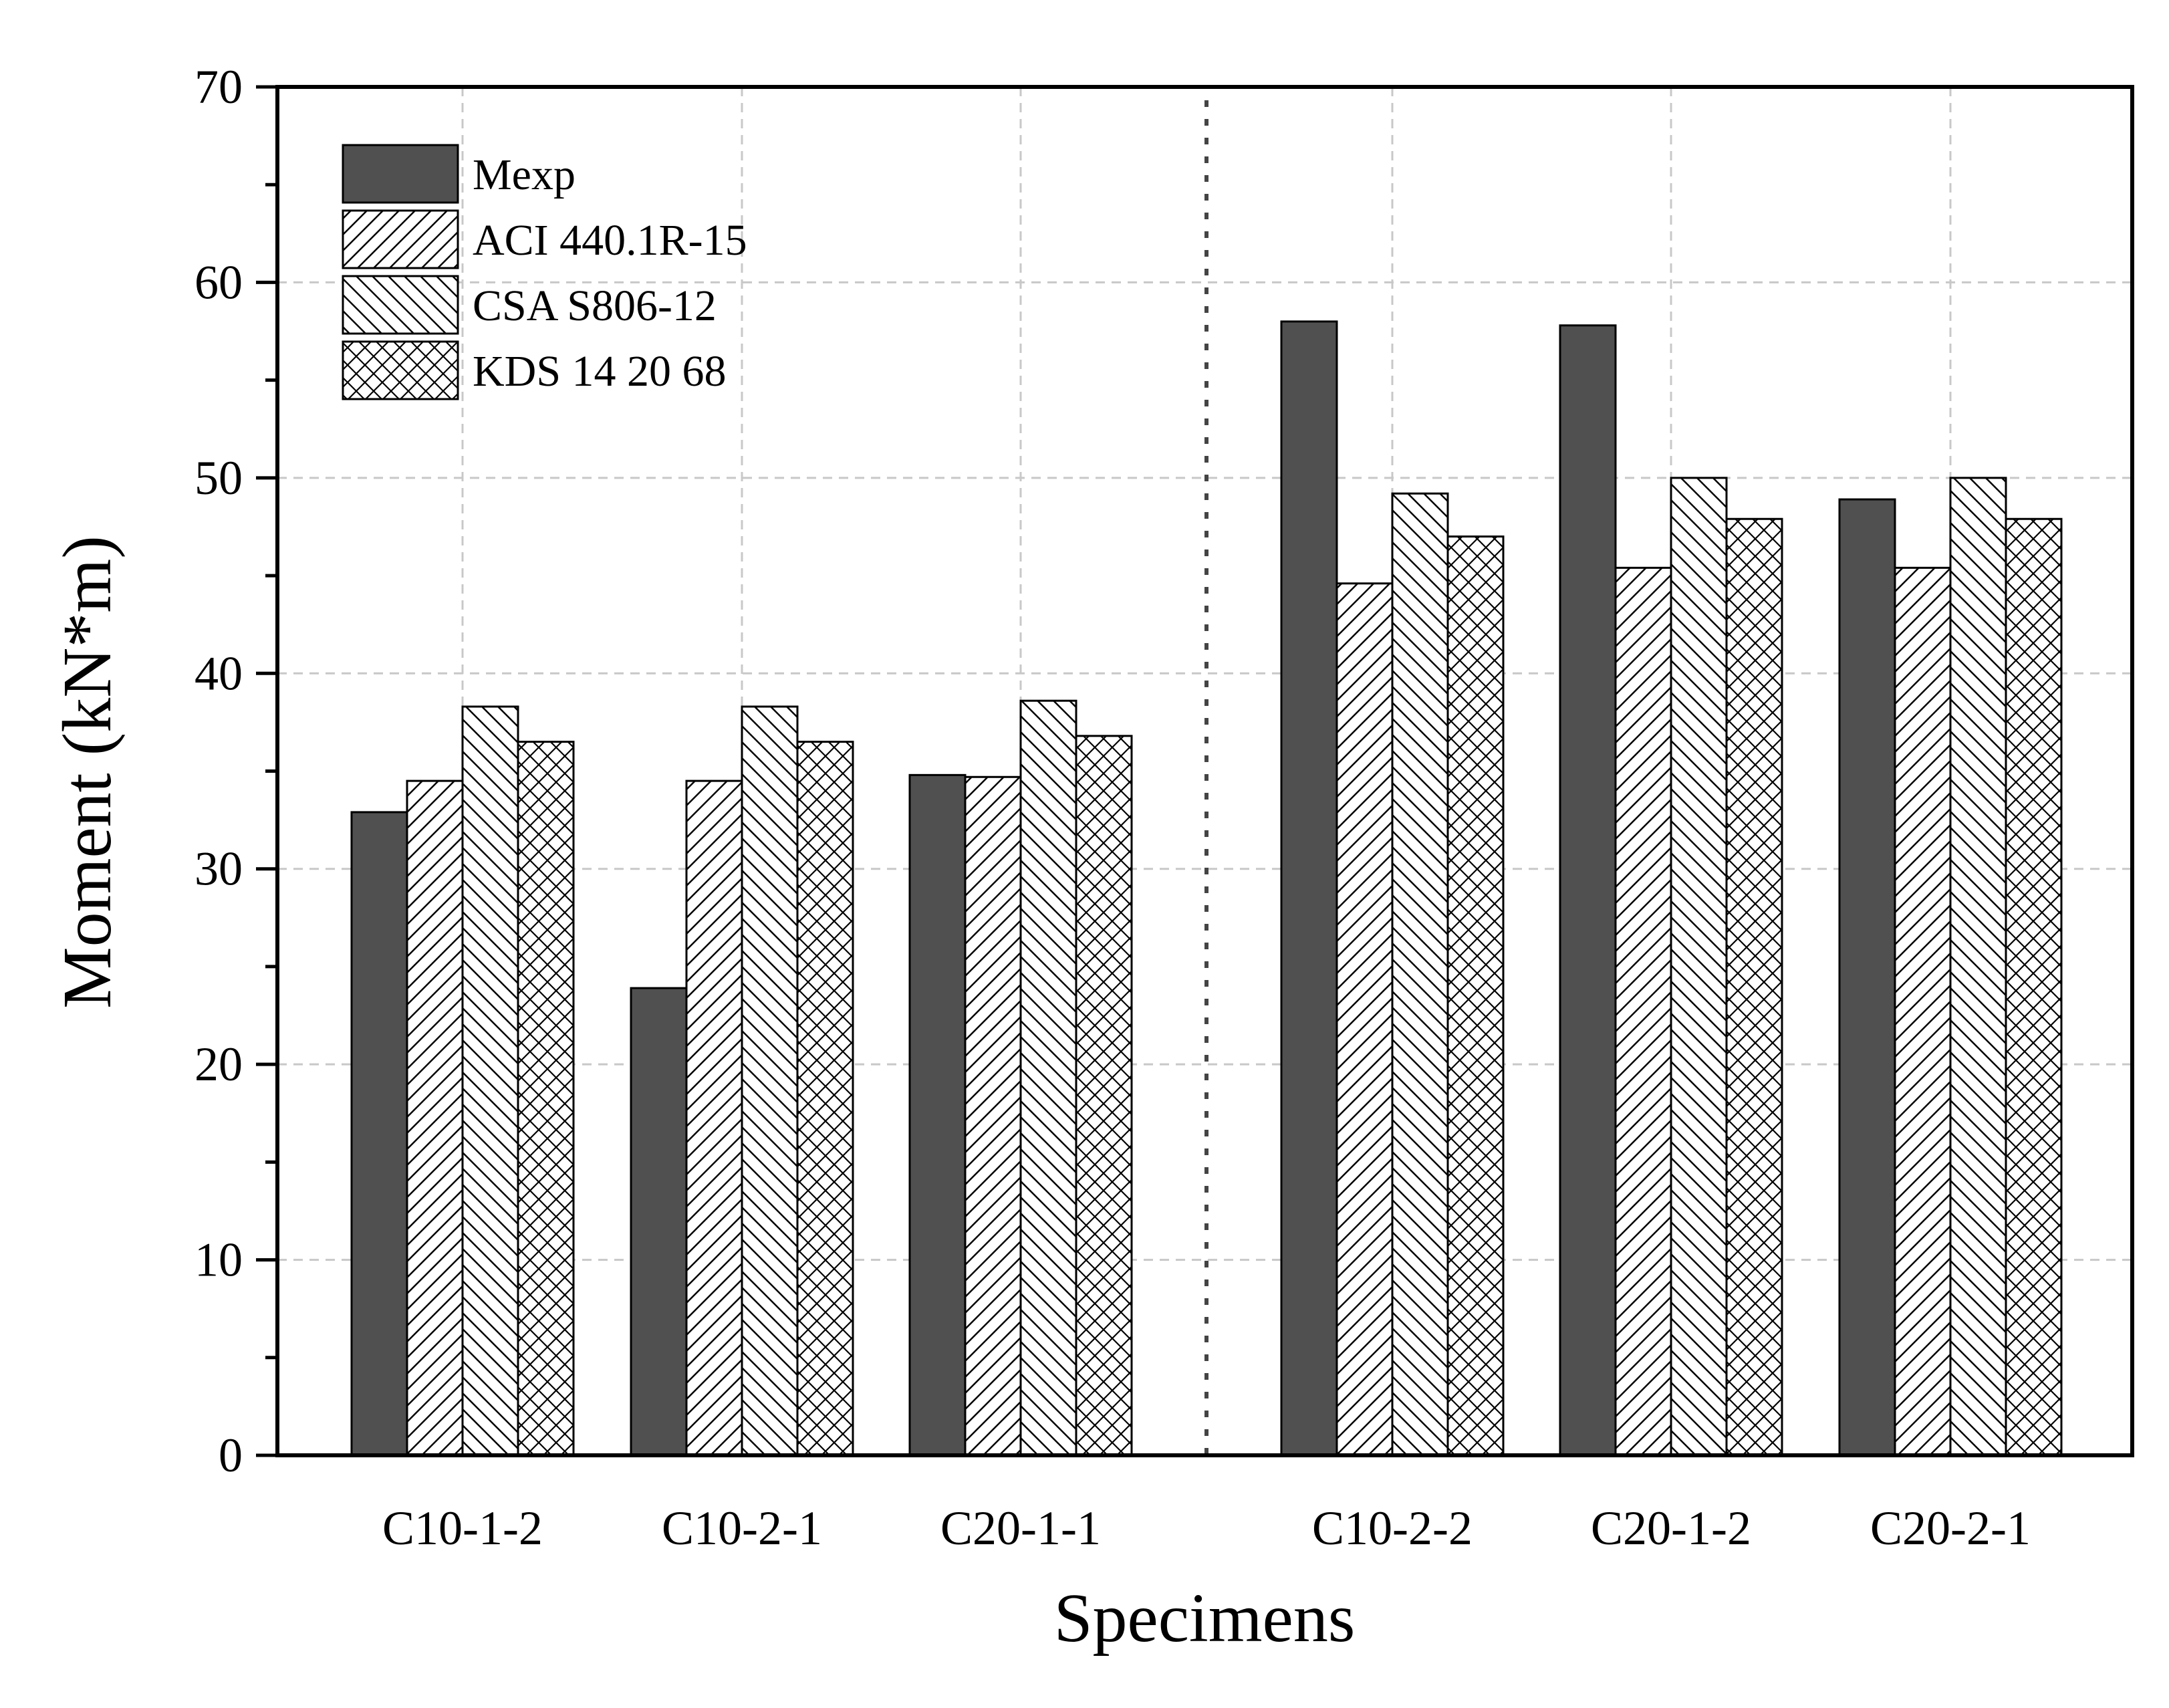 The width and height of the screenshot is (2169, 1708). Describe the element at coordinates (1588, 891) in the screenshot. I see `bar-C20-1-2-s0` at that location.